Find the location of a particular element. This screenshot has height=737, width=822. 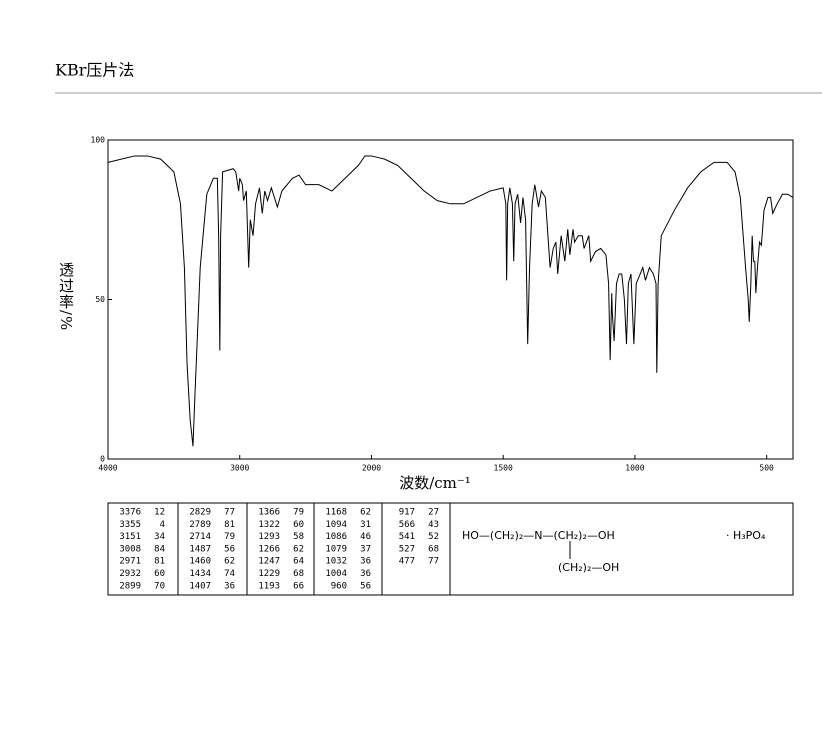

peak-transmittance: 46 is located at coordinates (365, 537).